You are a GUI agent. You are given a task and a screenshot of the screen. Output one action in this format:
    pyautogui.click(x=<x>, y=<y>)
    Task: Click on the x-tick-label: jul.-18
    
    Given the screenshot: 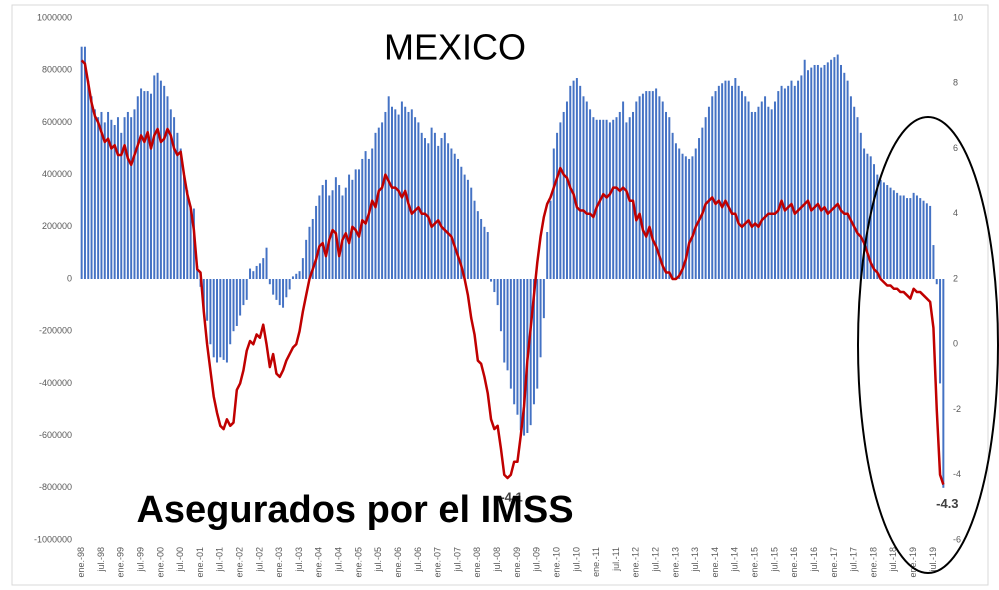 What is the action you would take?
    pyautogui.click(x=893, y=560)
    